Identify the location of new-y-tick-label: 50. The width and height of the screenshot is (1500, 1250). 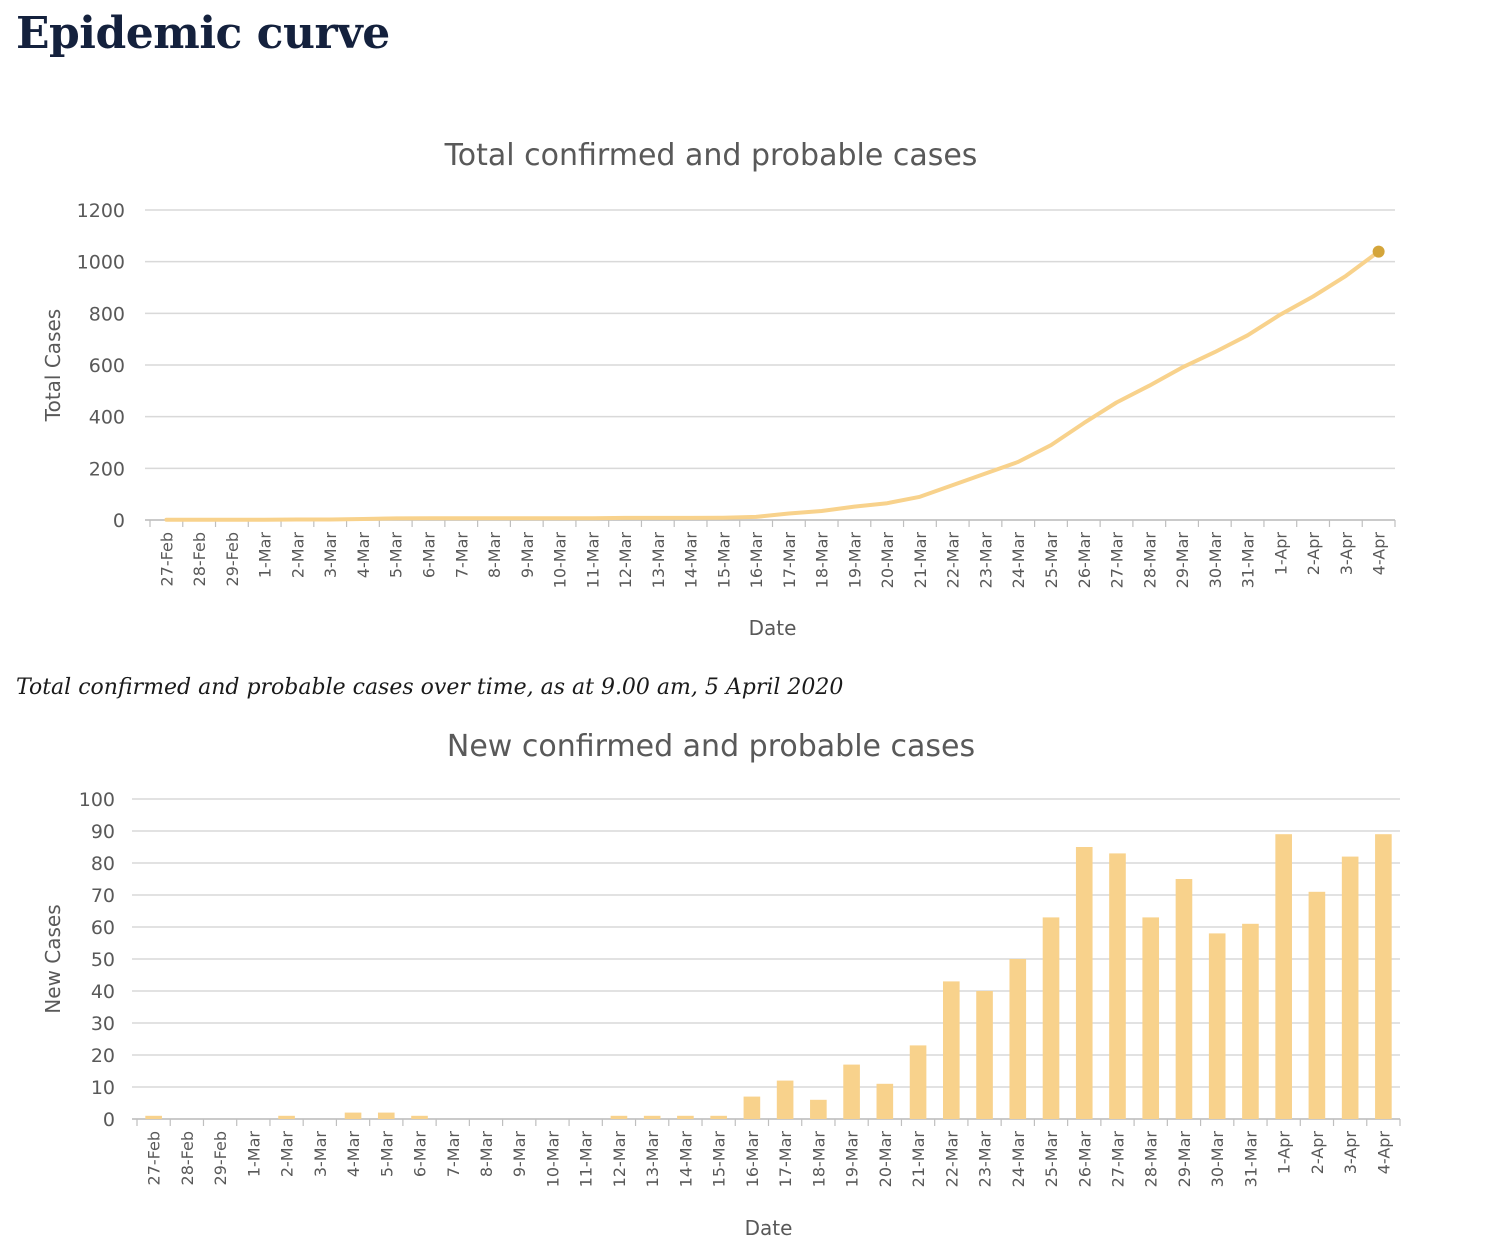
(103, 960).